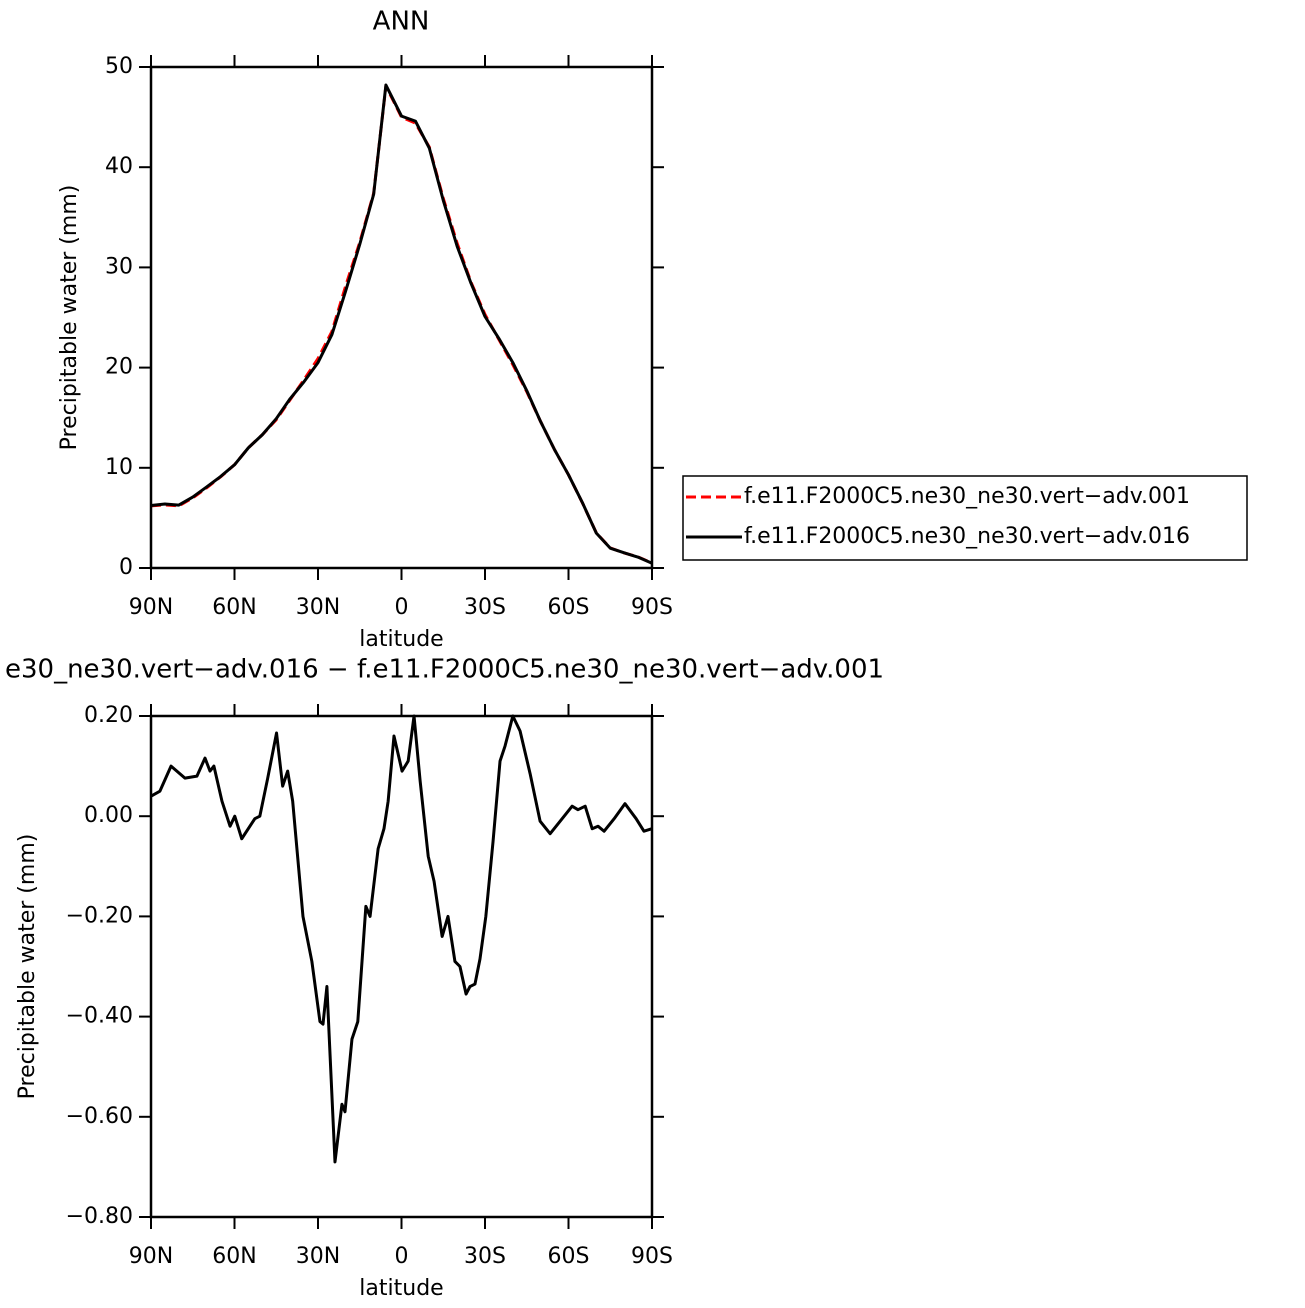  Describe the element at coordinates (119, 367) in the screenshot. I see `y-tick-label: 20` at that location.